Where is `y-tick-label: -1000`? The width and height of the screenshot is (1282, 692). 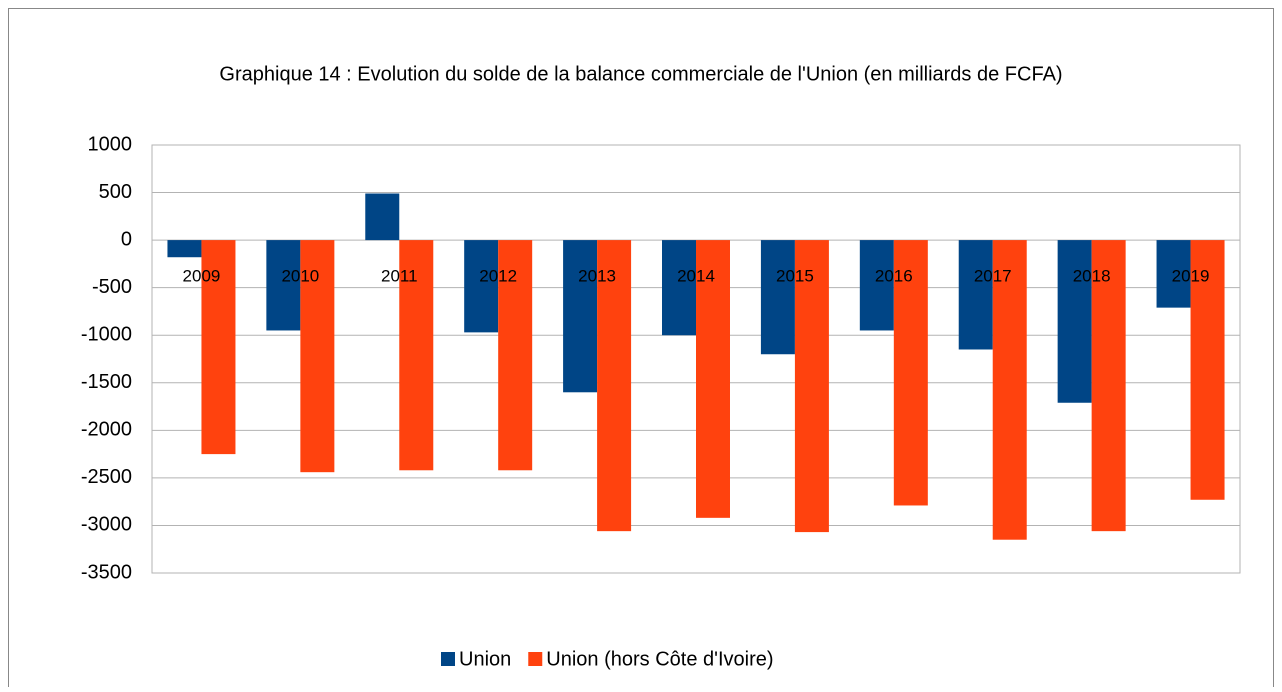 y-tick-label: -1000 is located at coordinates (106, 335).